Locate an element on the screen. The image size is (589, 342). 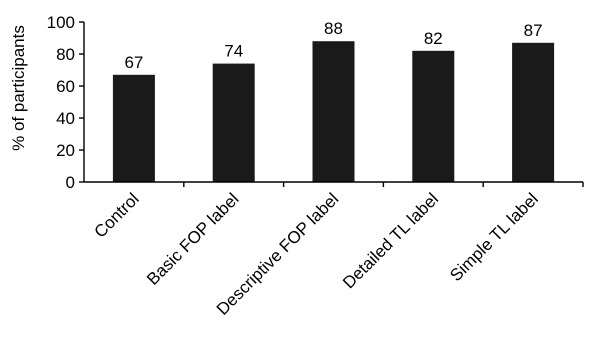
bar-value-label: 74 is located at coordinates (233, 51).